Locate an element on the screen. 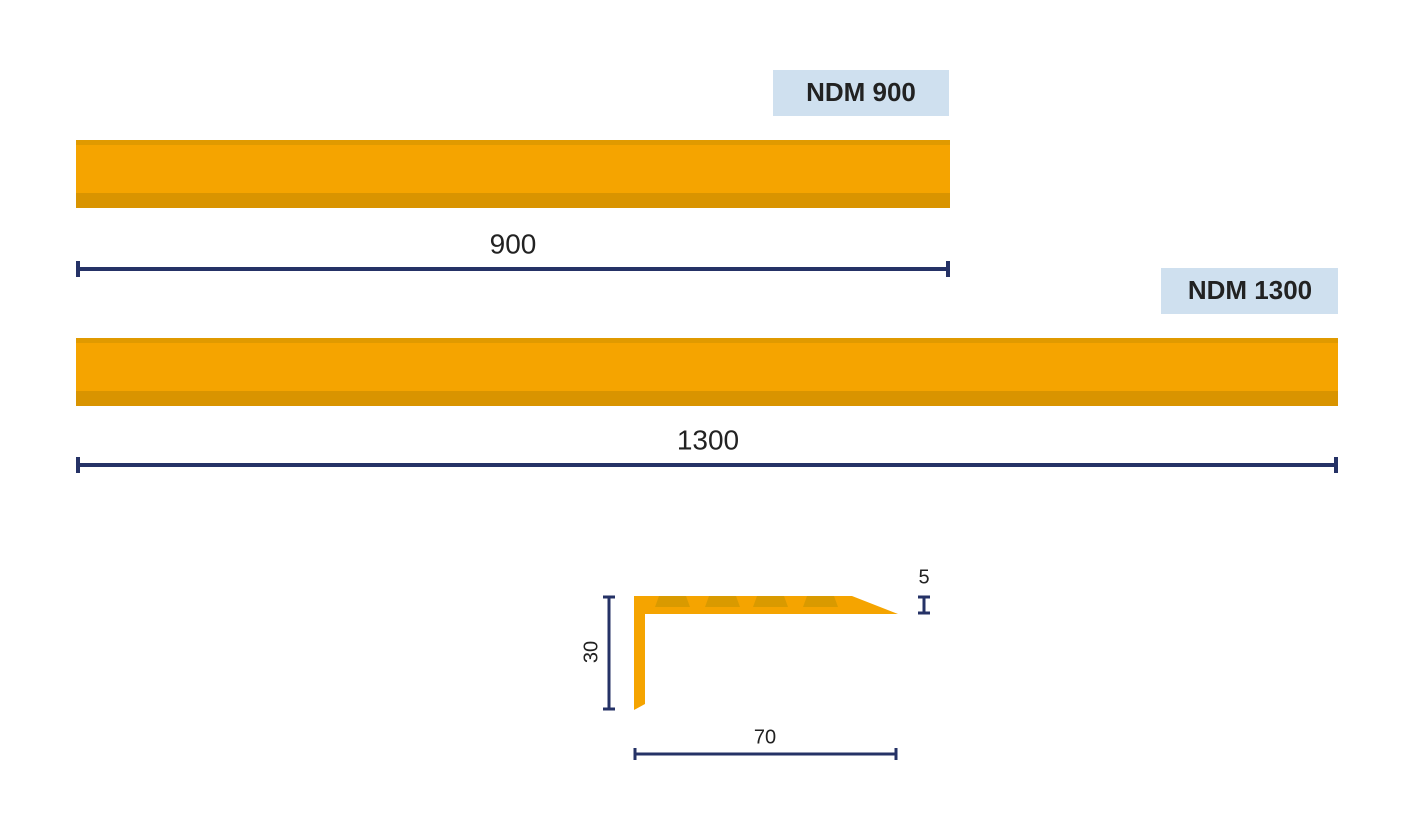  product-name: NDM 1300 is located at coordinates (1250, 290).